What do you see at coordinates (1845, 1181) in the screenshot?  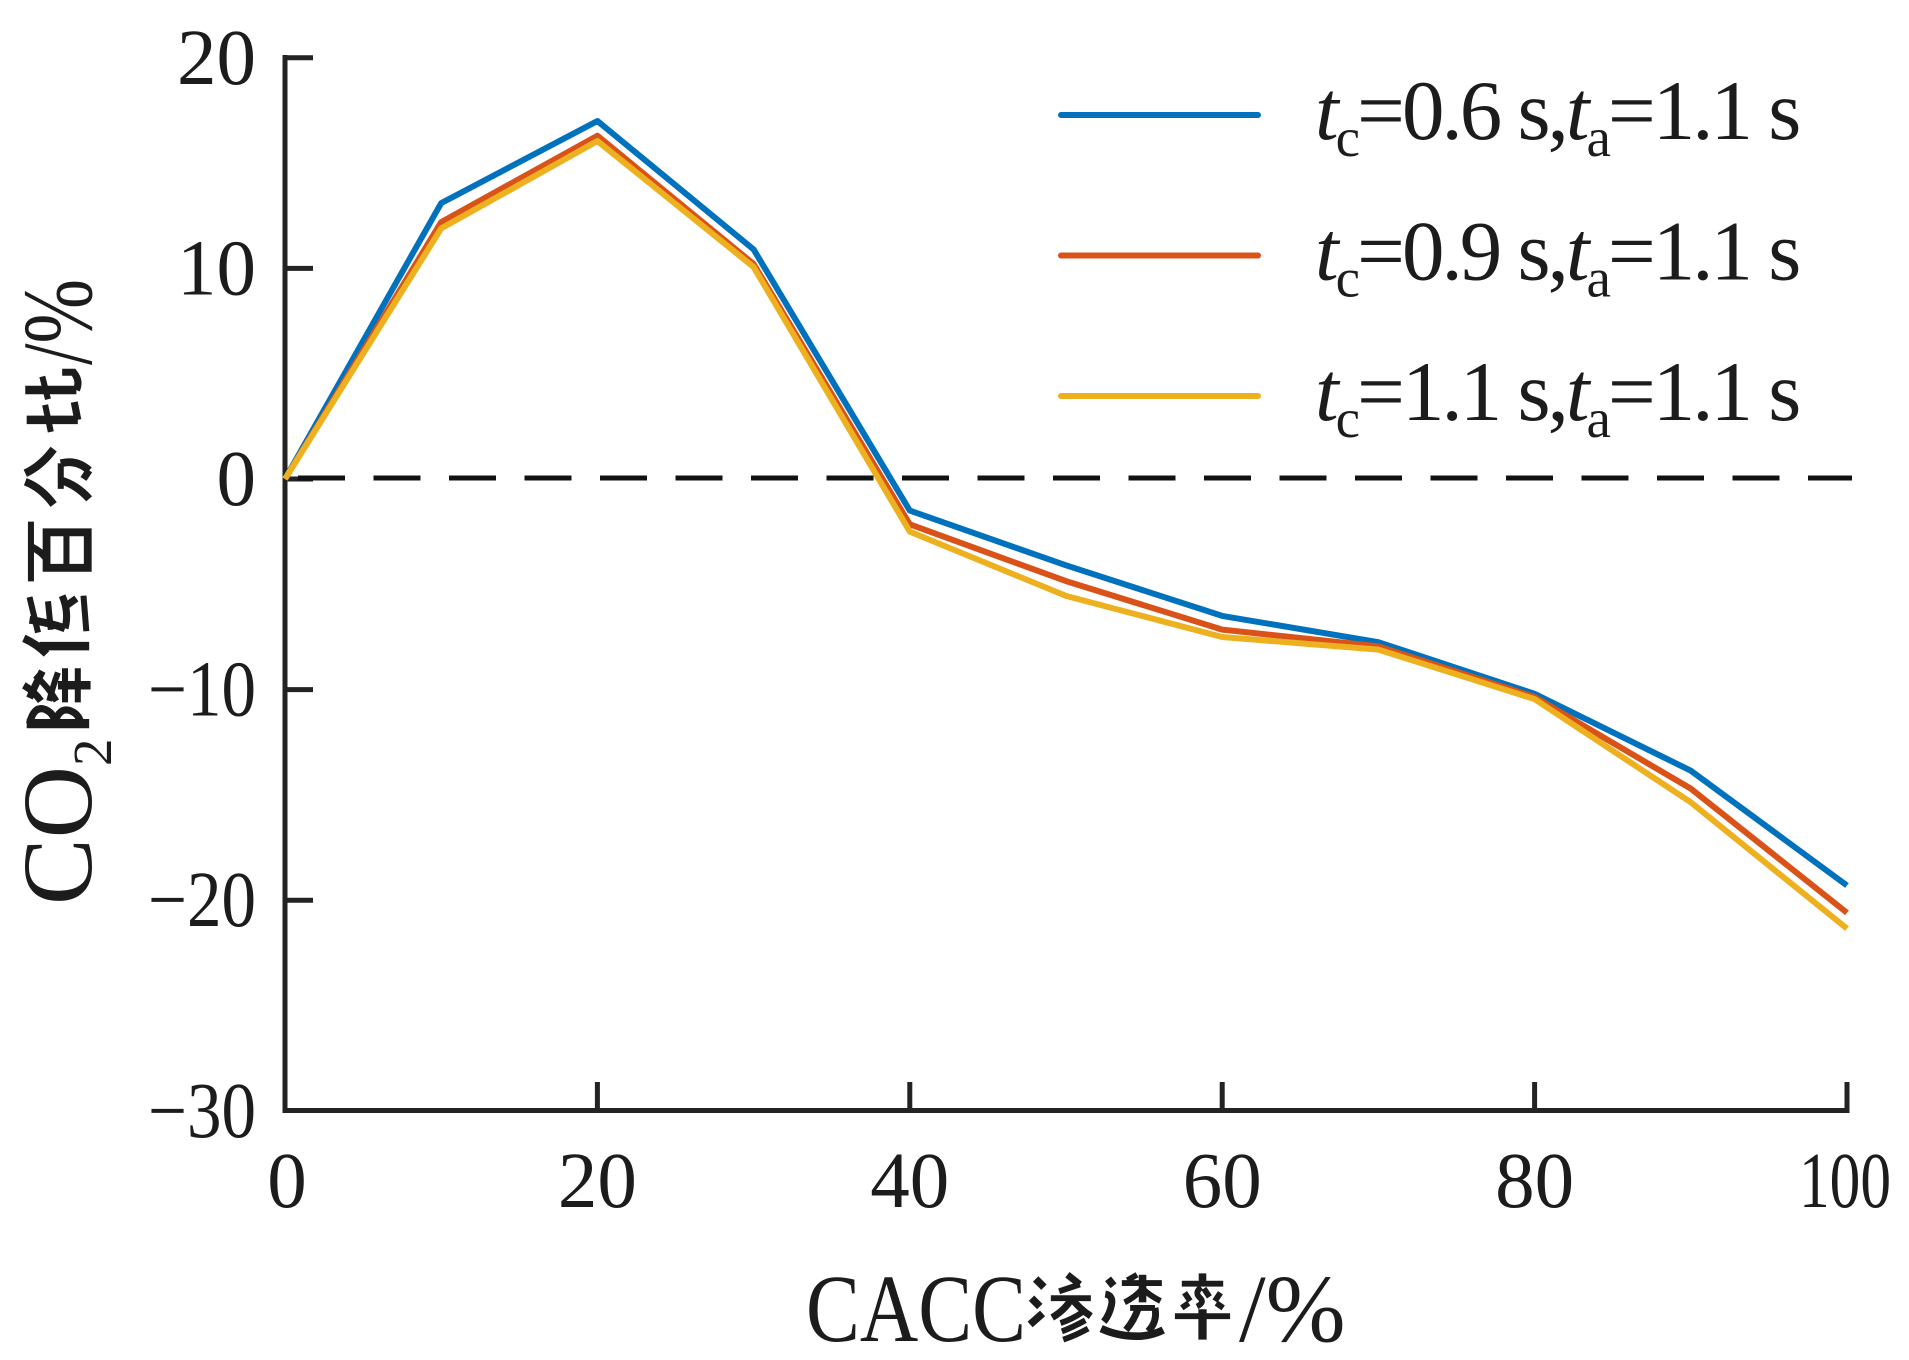 I see `svg-text: 100` at bounding box center [1845, 1181].